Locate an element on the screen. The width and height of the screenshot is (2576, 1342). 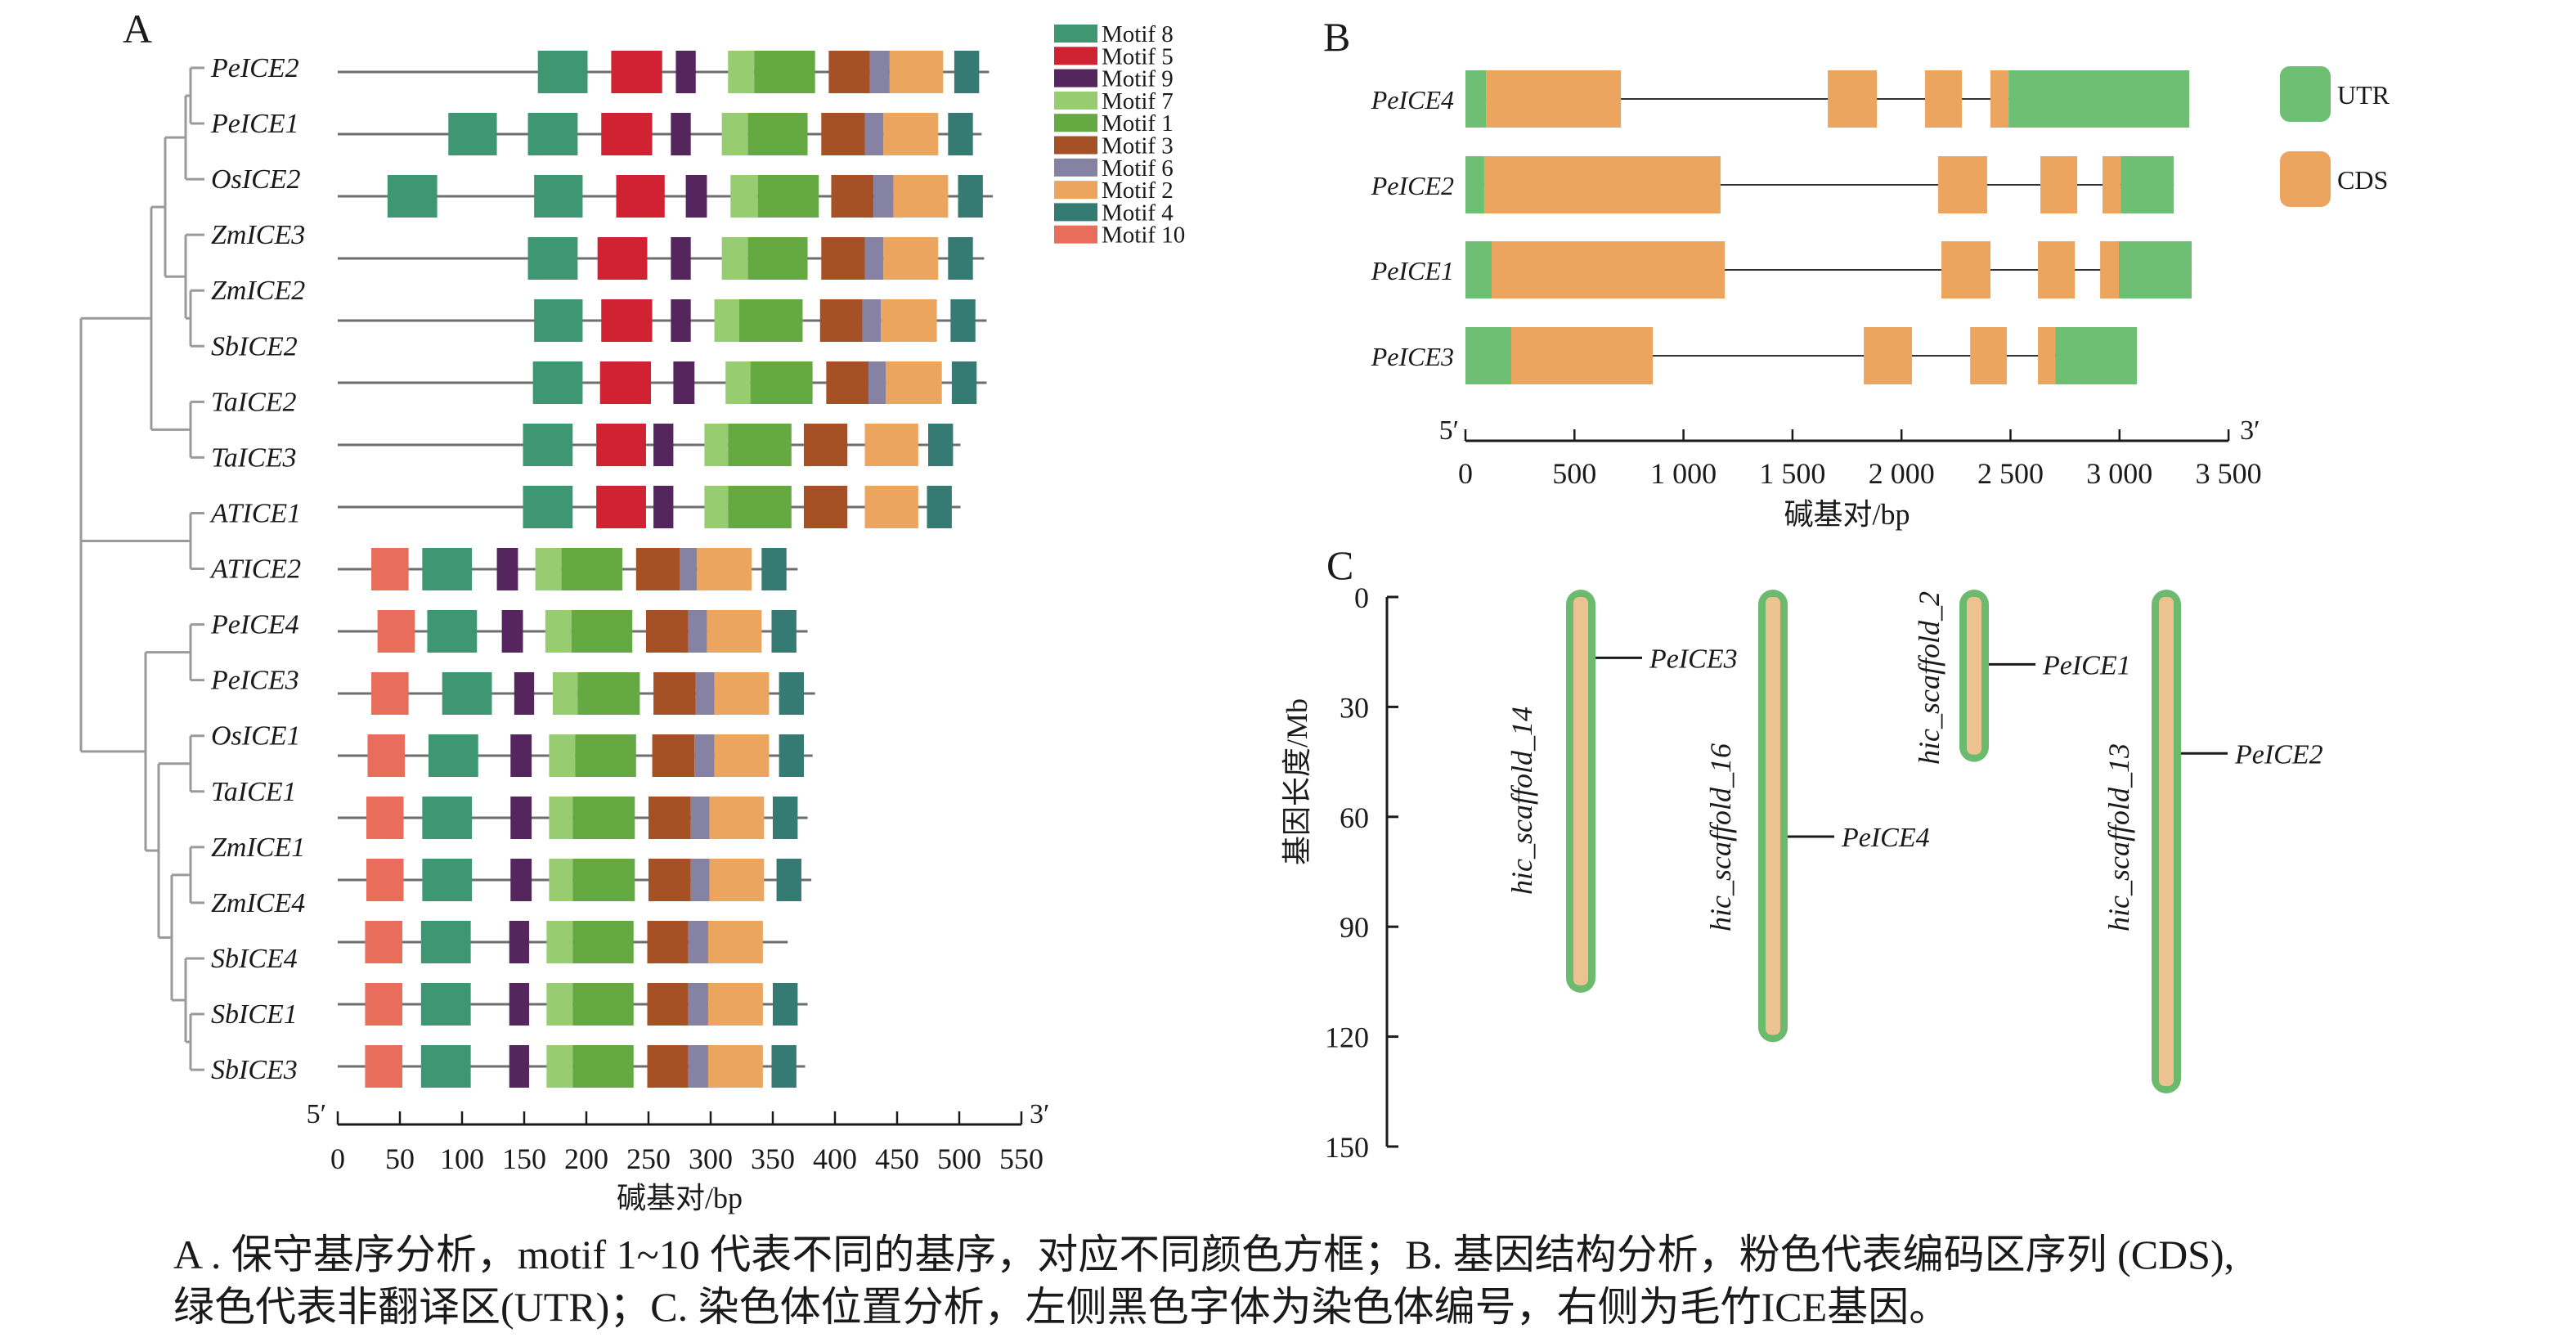
axis-tick-label: 120 is located at coordinates (1347, 1037).